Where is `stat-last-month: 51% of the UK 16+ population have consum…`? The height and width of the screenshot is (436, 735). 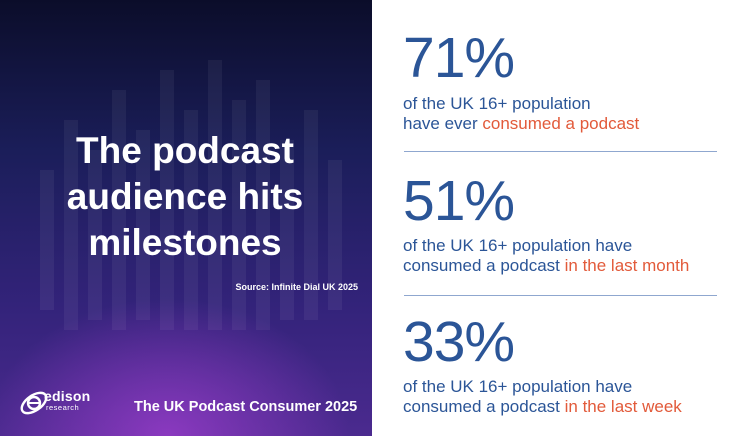 stat-last-month: 51% of the UK 16+ population have consum… is located at coordinates (563, 224).